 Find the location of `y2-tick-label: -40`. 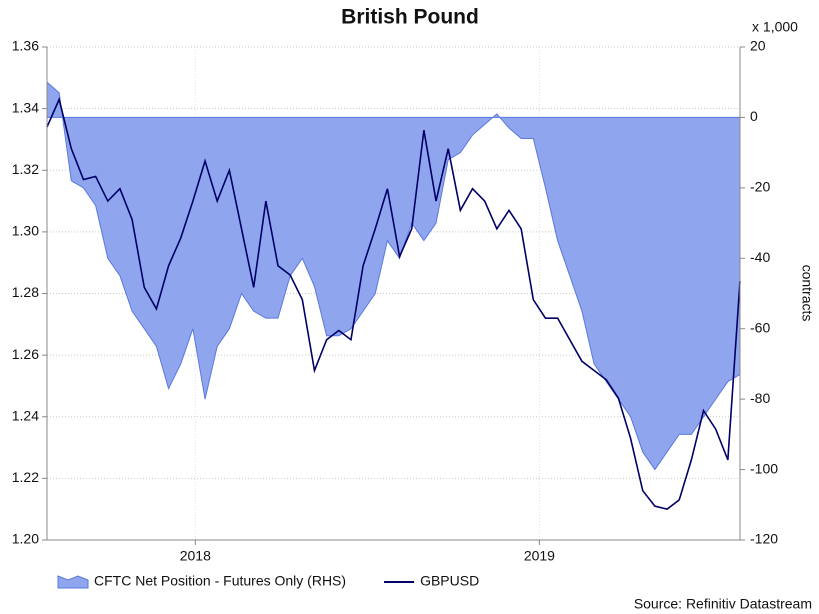

y2-tick-label: -40 is located at coordinates (760, 257).